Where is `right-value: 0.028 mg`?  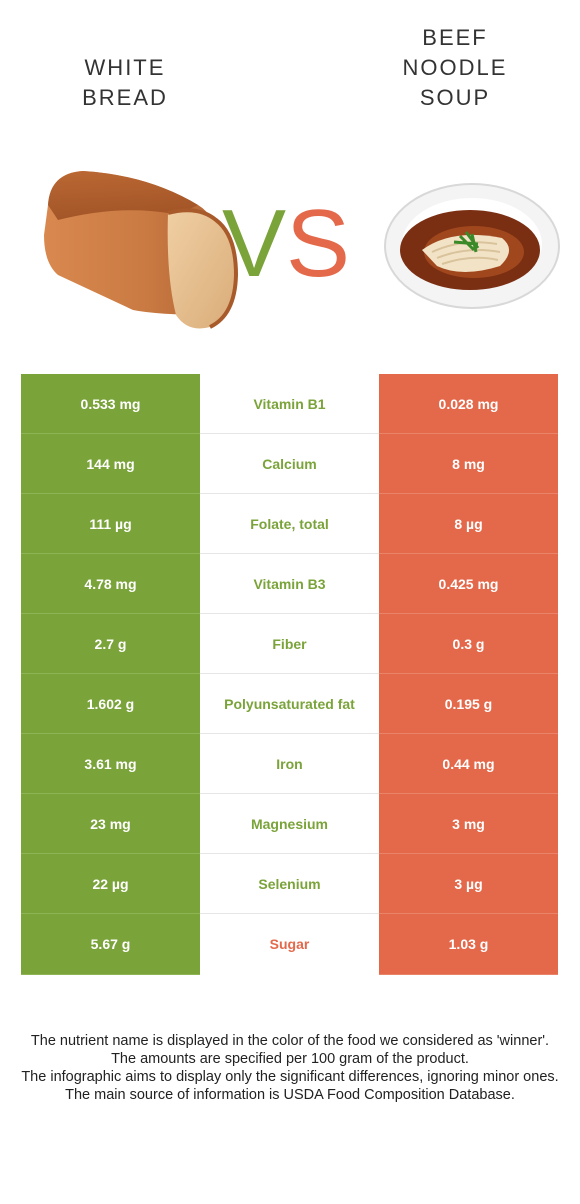
right-value: 0.028 mg is located at coordinates (468, 404).